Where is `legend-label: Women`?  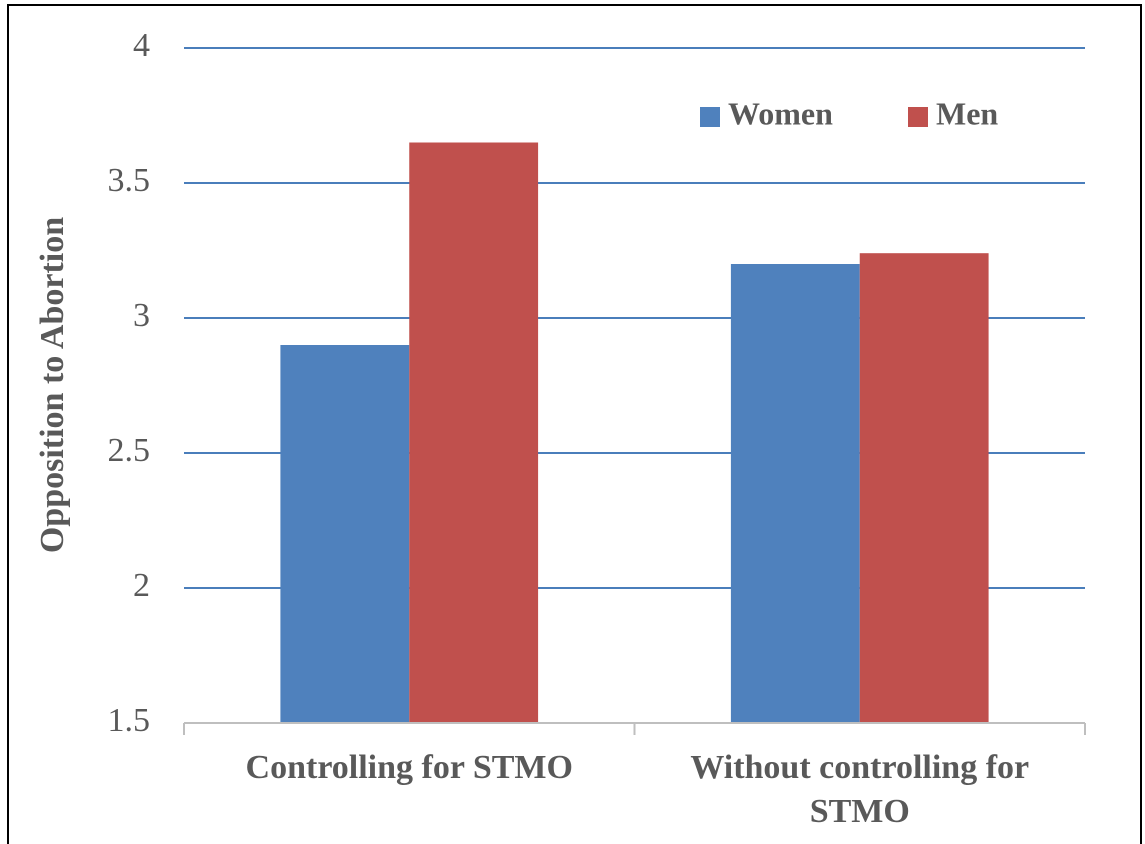
legend-label: Women is located at coordinates (780, 113).